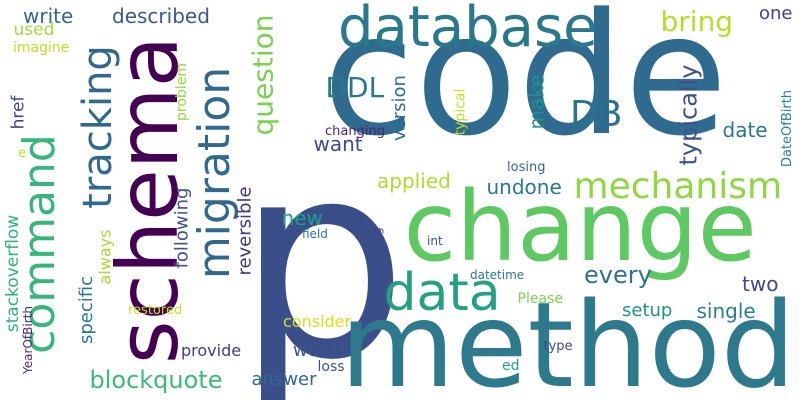  Describe the element at coordinates (331, 367) in the screenshot. I see `word-loss: loss` at that location.